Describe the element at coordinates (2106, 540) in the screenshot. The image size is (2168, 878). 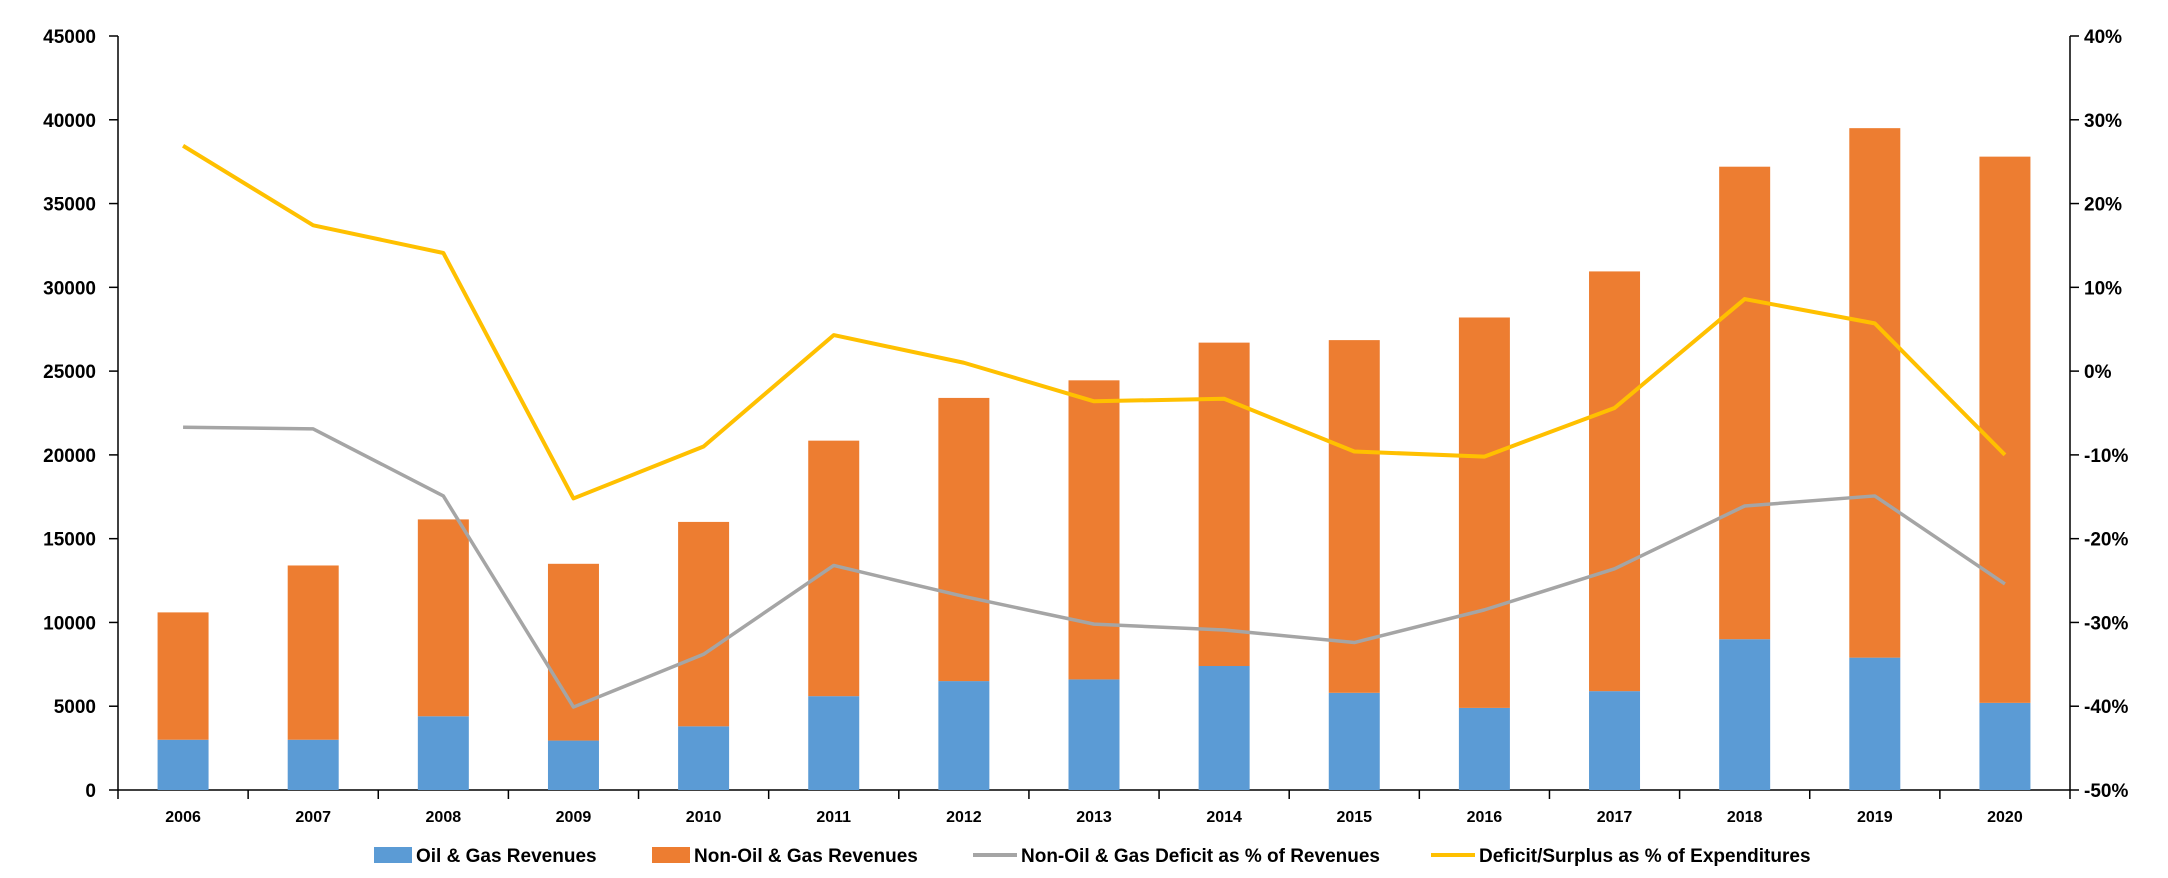
I see `right-axis-tick-label: -20%` at that location.